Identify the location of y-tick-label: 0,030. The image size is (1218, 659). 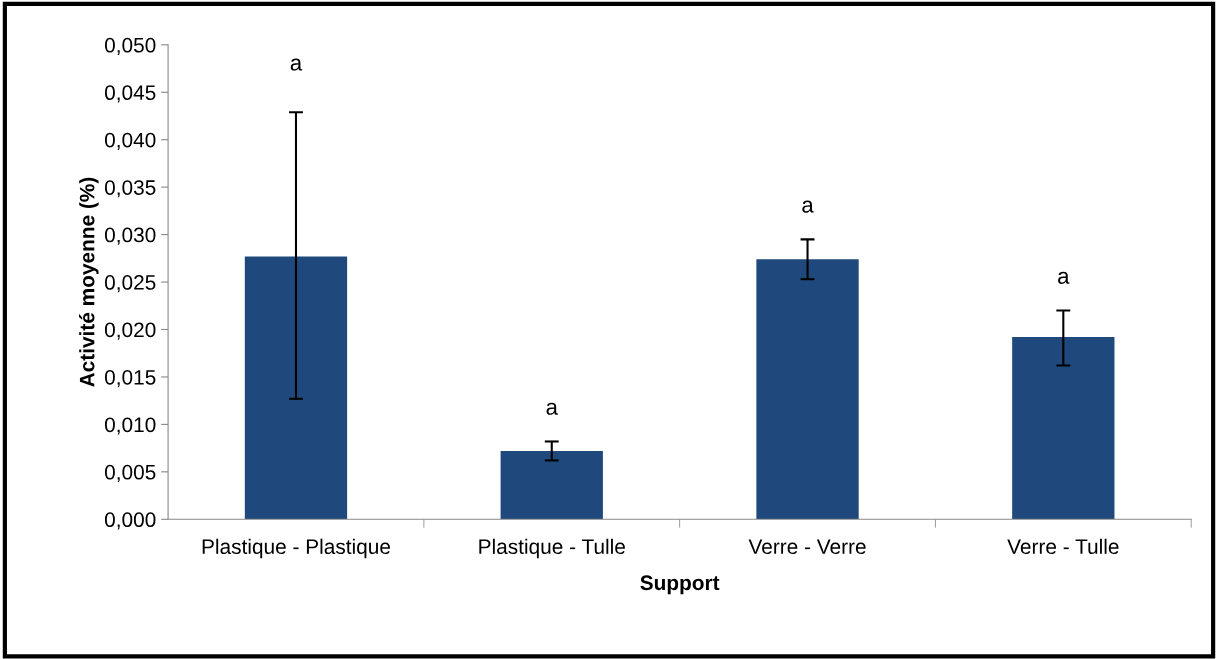
(130, 236).